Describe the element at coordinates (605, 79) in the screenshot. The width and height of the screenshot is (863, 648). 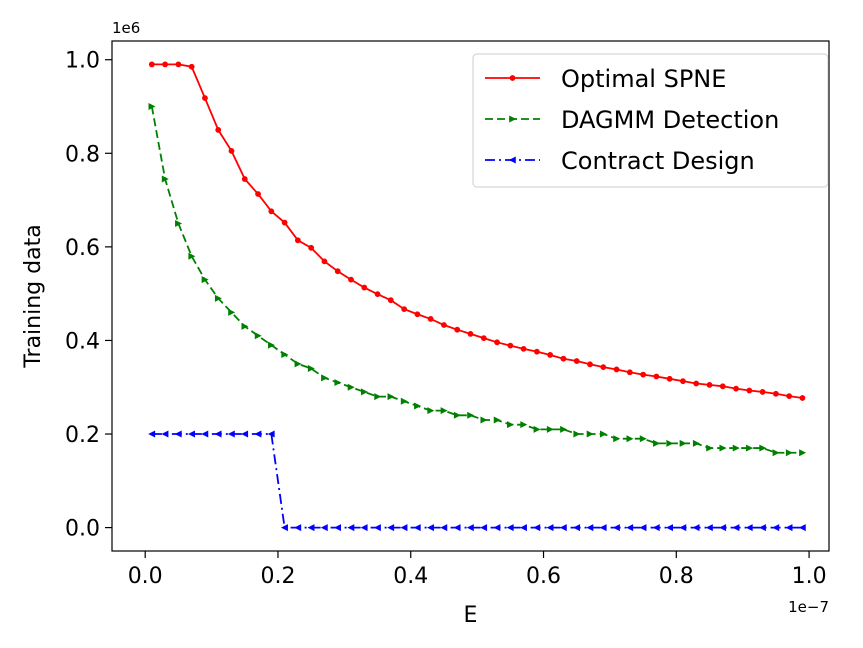
I see `legend-entry-optimal-spne: Optimal SPNE` at that location.